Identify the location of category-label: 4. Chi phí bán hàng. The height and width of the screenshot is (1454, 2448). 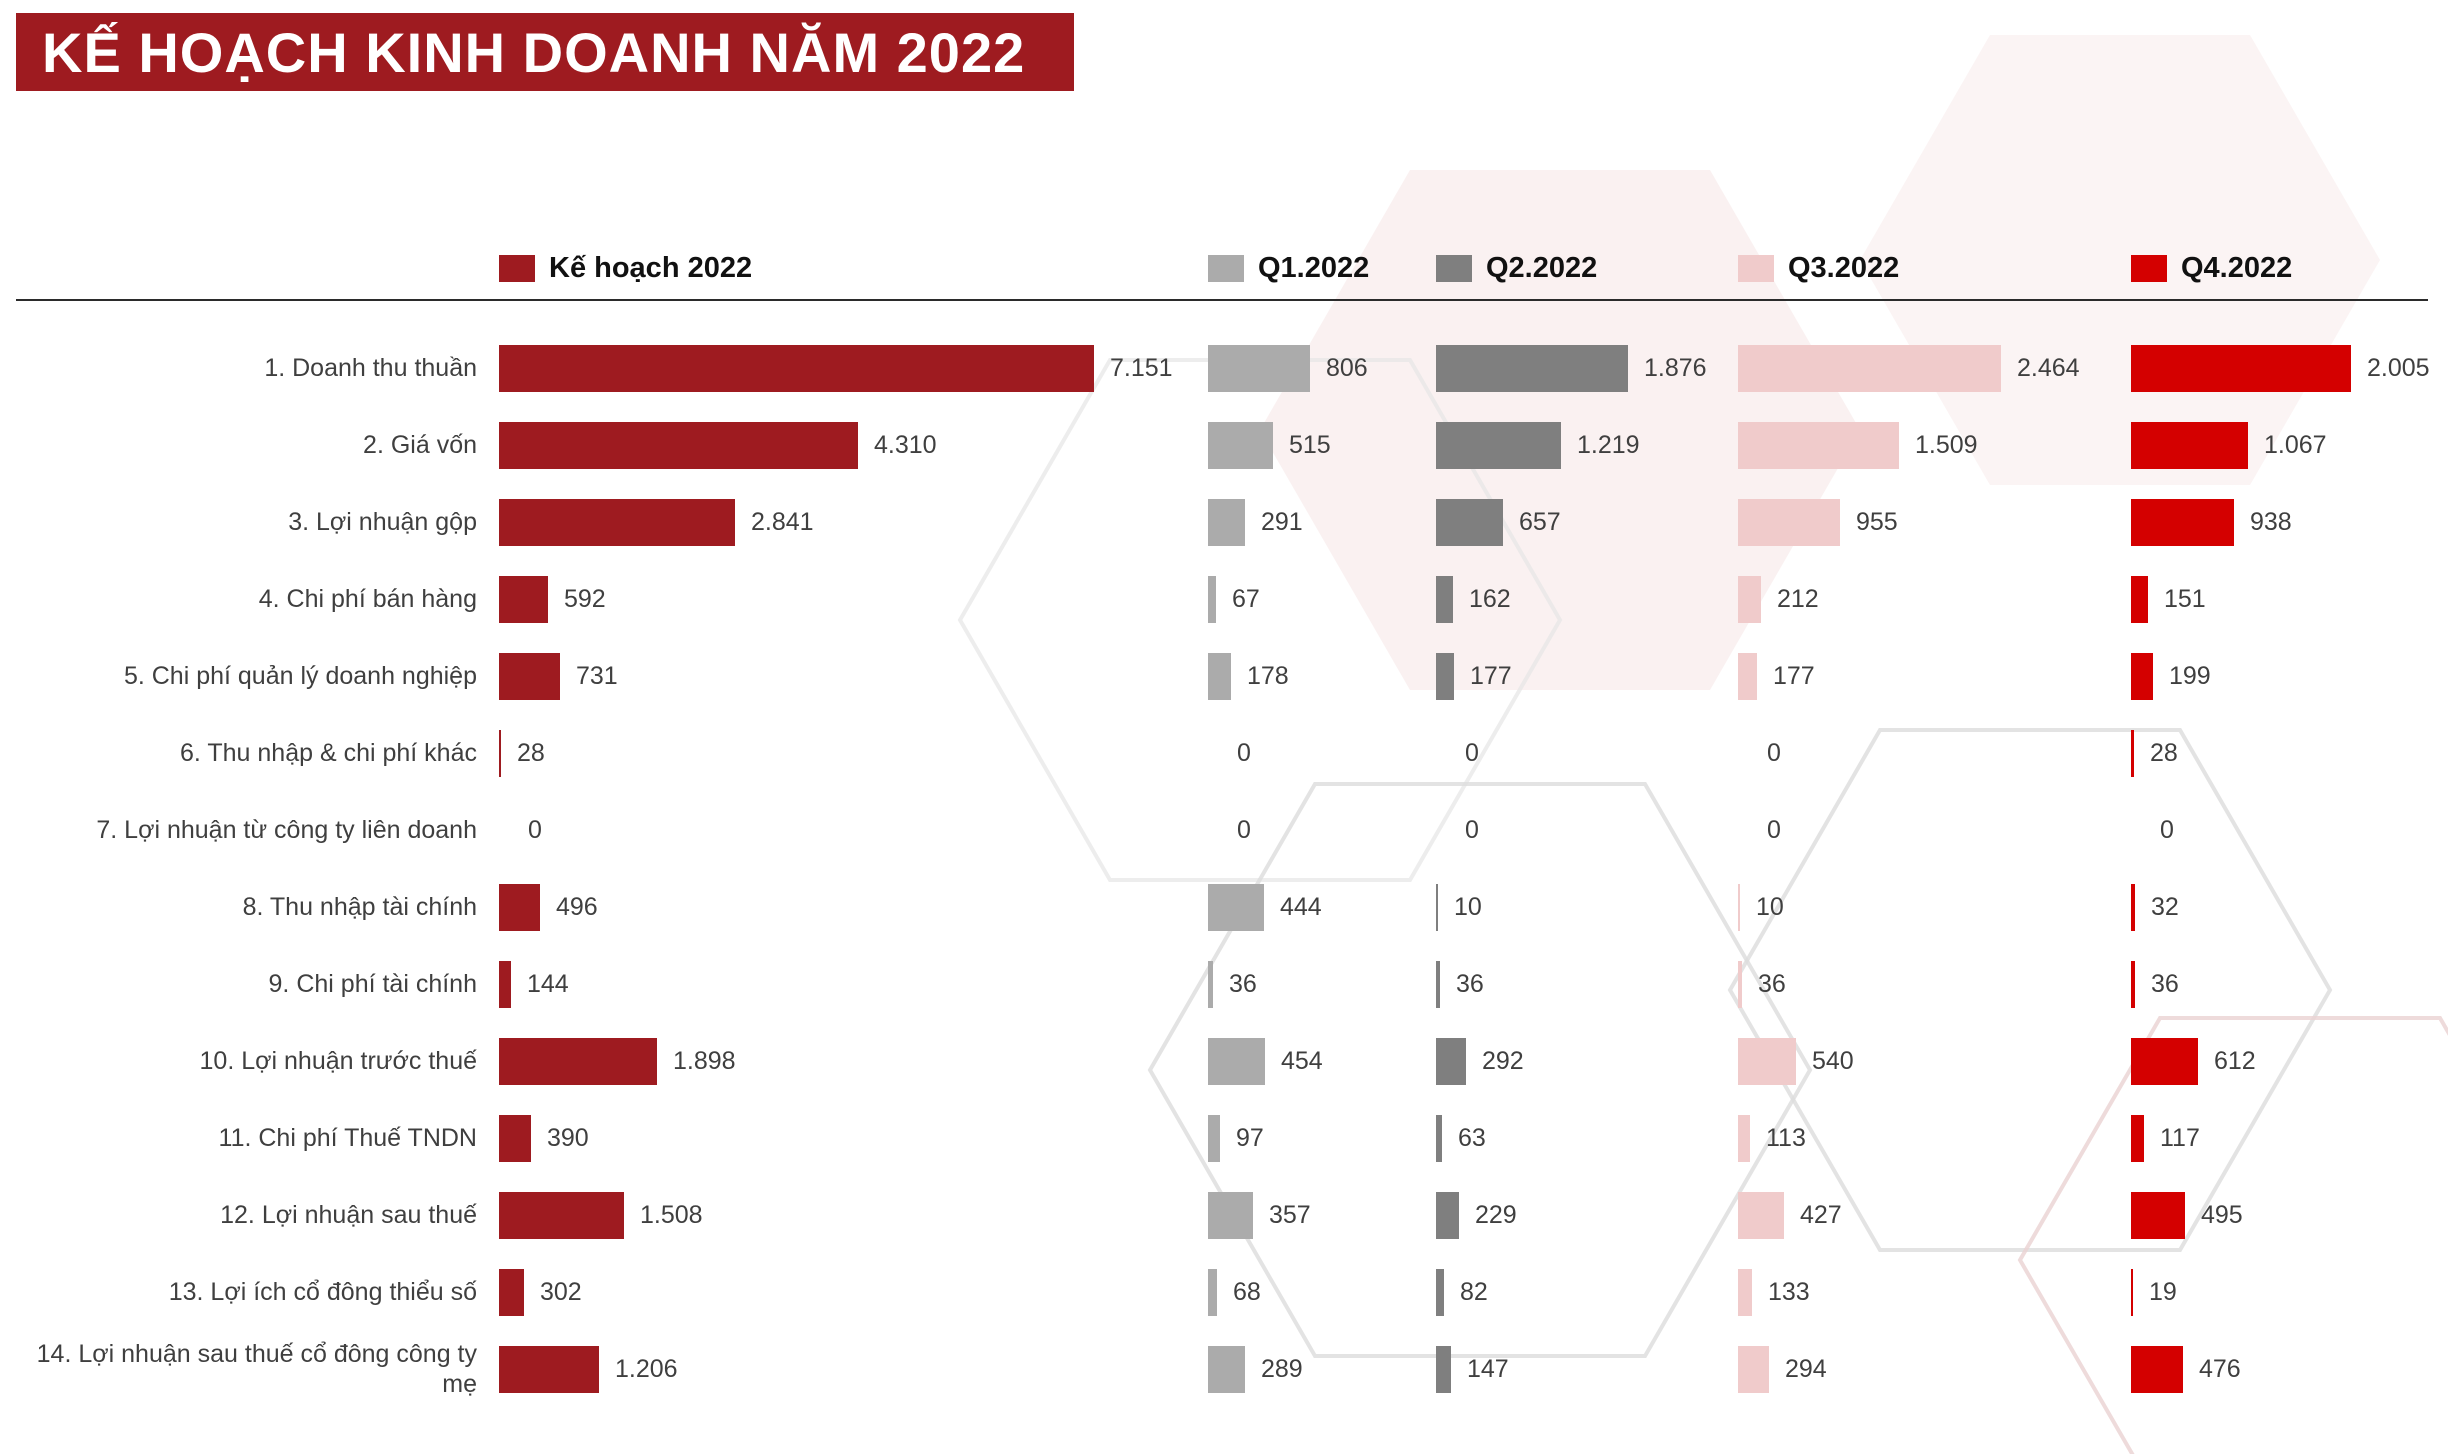
(367, 598).